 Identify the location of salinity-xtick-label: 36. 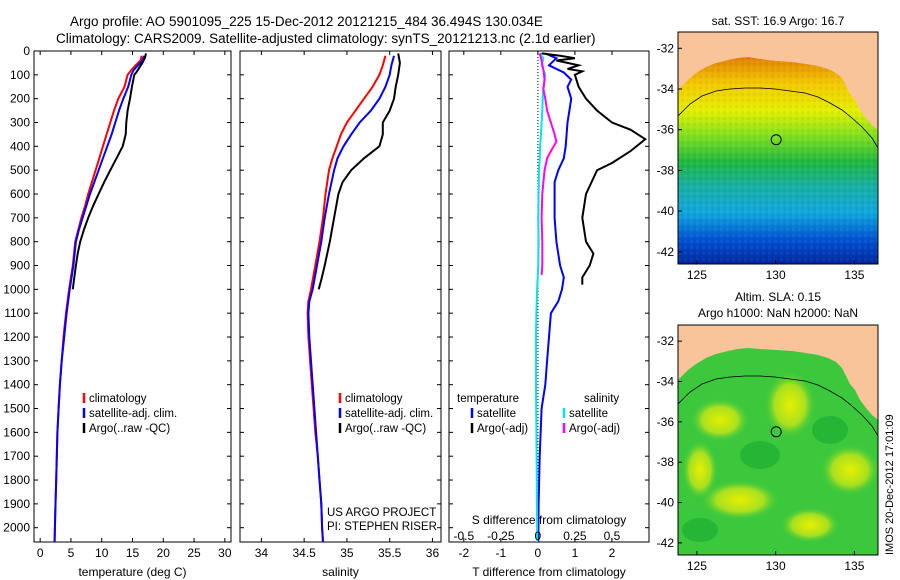
(433, 553).